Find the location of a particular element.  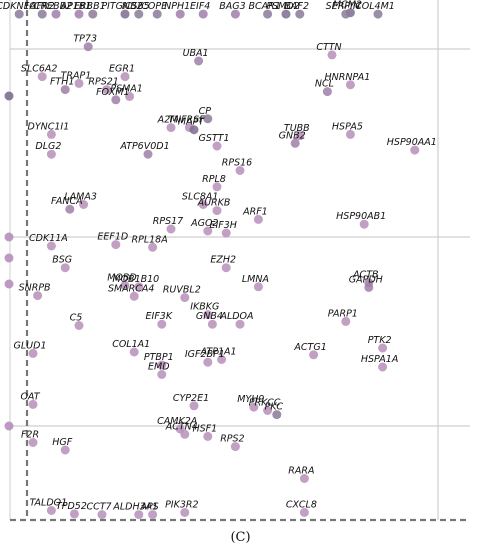

point-label: AP1B1 is located at coordinates (76, 6).